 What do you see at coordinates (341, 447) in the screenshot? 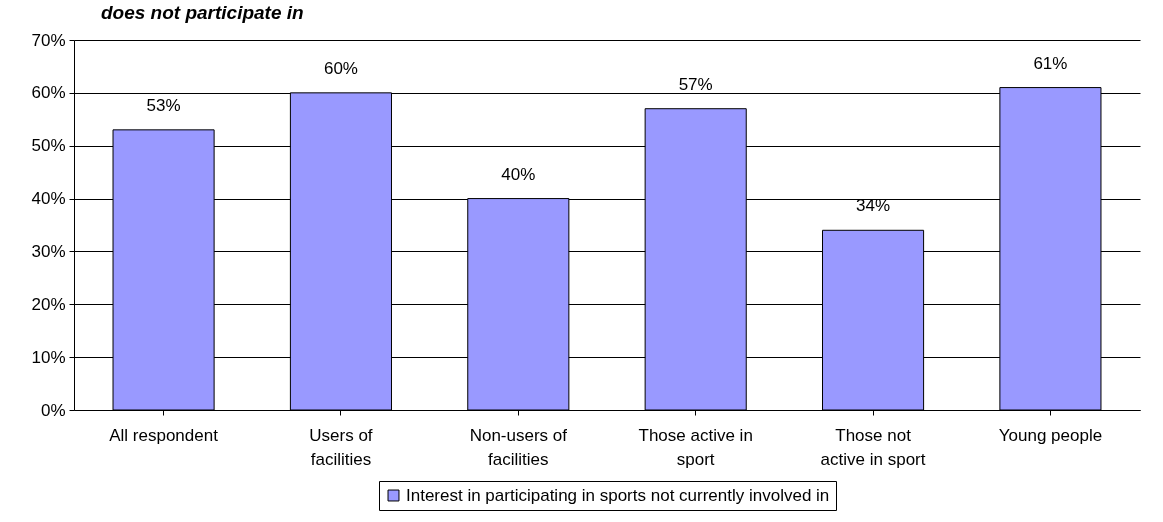
I see `x-tick-label: Users of facilities` at bounding box center [341, 447].